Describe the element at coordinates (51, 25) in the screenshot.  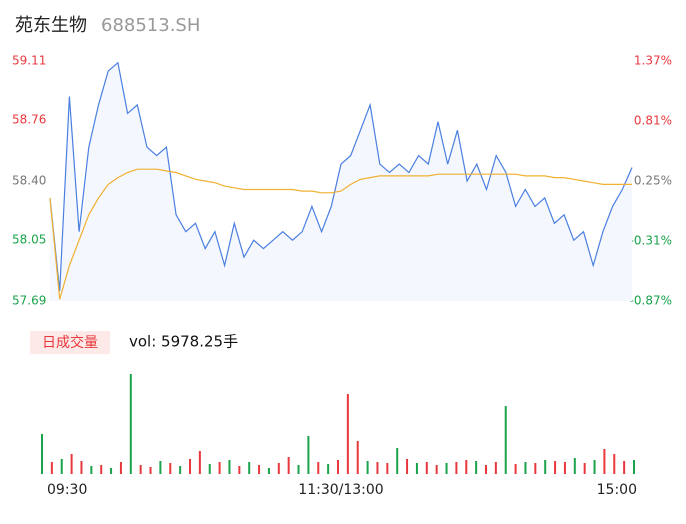
I see `stock-name: 苑东生物` at that location.